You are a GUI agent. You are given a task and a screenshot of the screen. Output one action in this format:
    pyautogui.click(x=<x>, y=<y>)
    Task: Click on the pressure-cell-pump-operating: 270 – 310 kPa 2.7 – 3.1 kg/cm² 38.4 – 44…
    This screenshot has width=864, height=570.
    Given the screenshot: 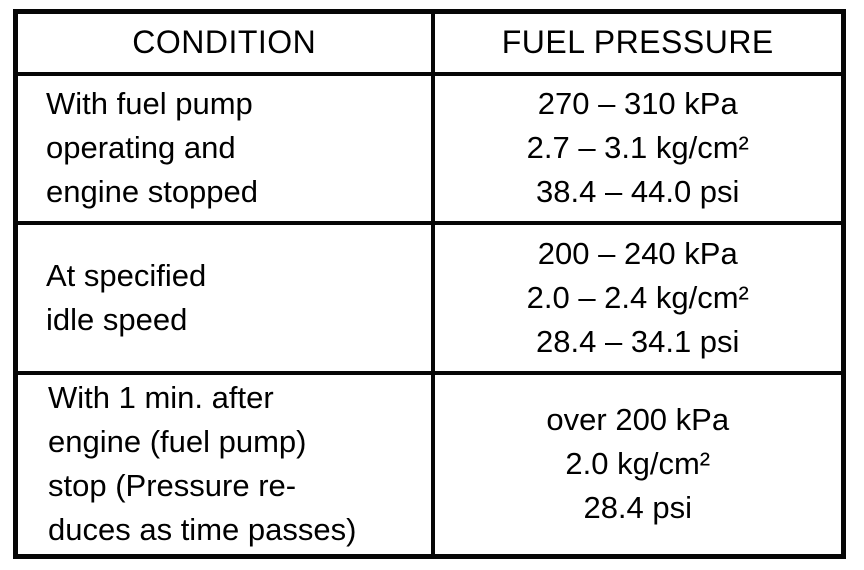 What is the action you would take?
    pyautogui.click(x=638, y=148)
    